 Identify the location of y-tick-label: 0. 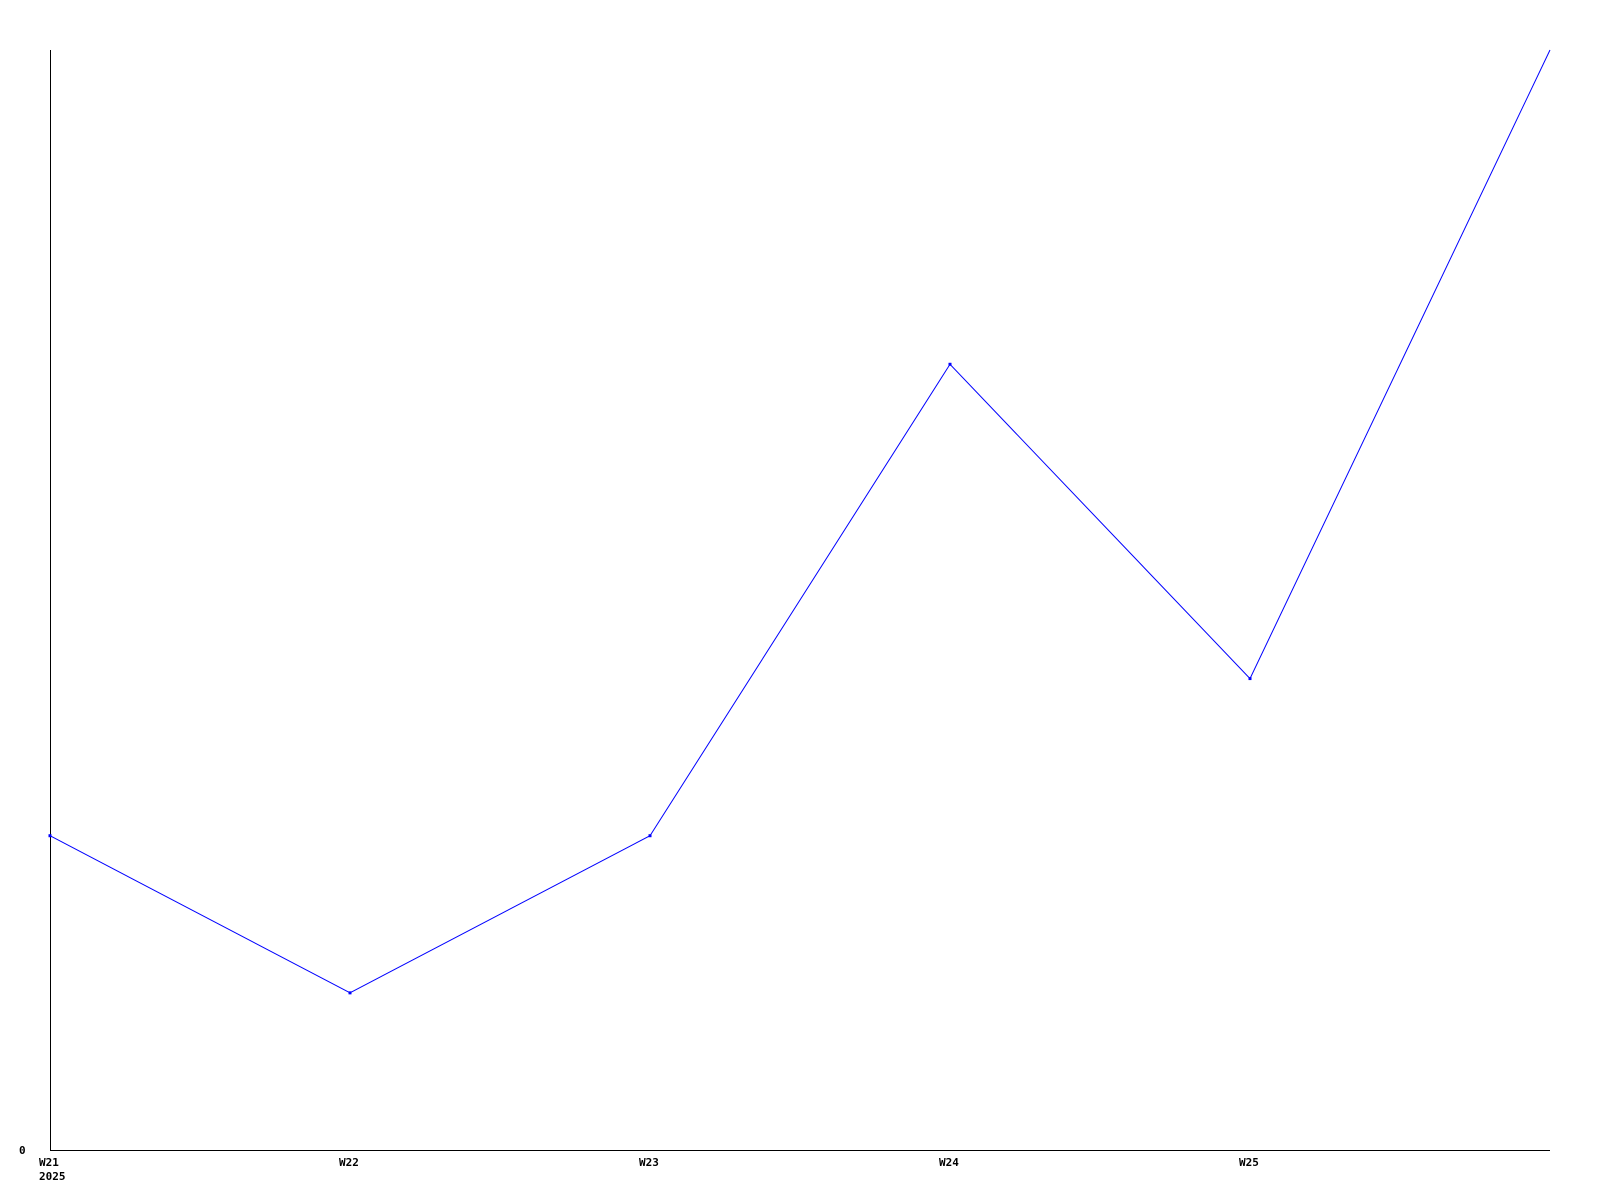
(22, 1150).